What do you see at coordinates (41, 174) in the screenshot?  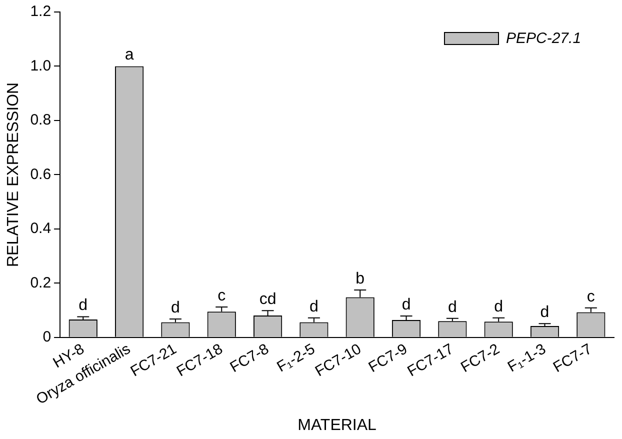 I see `y-tick-label: 0.6` at bounding box center [41, 174].